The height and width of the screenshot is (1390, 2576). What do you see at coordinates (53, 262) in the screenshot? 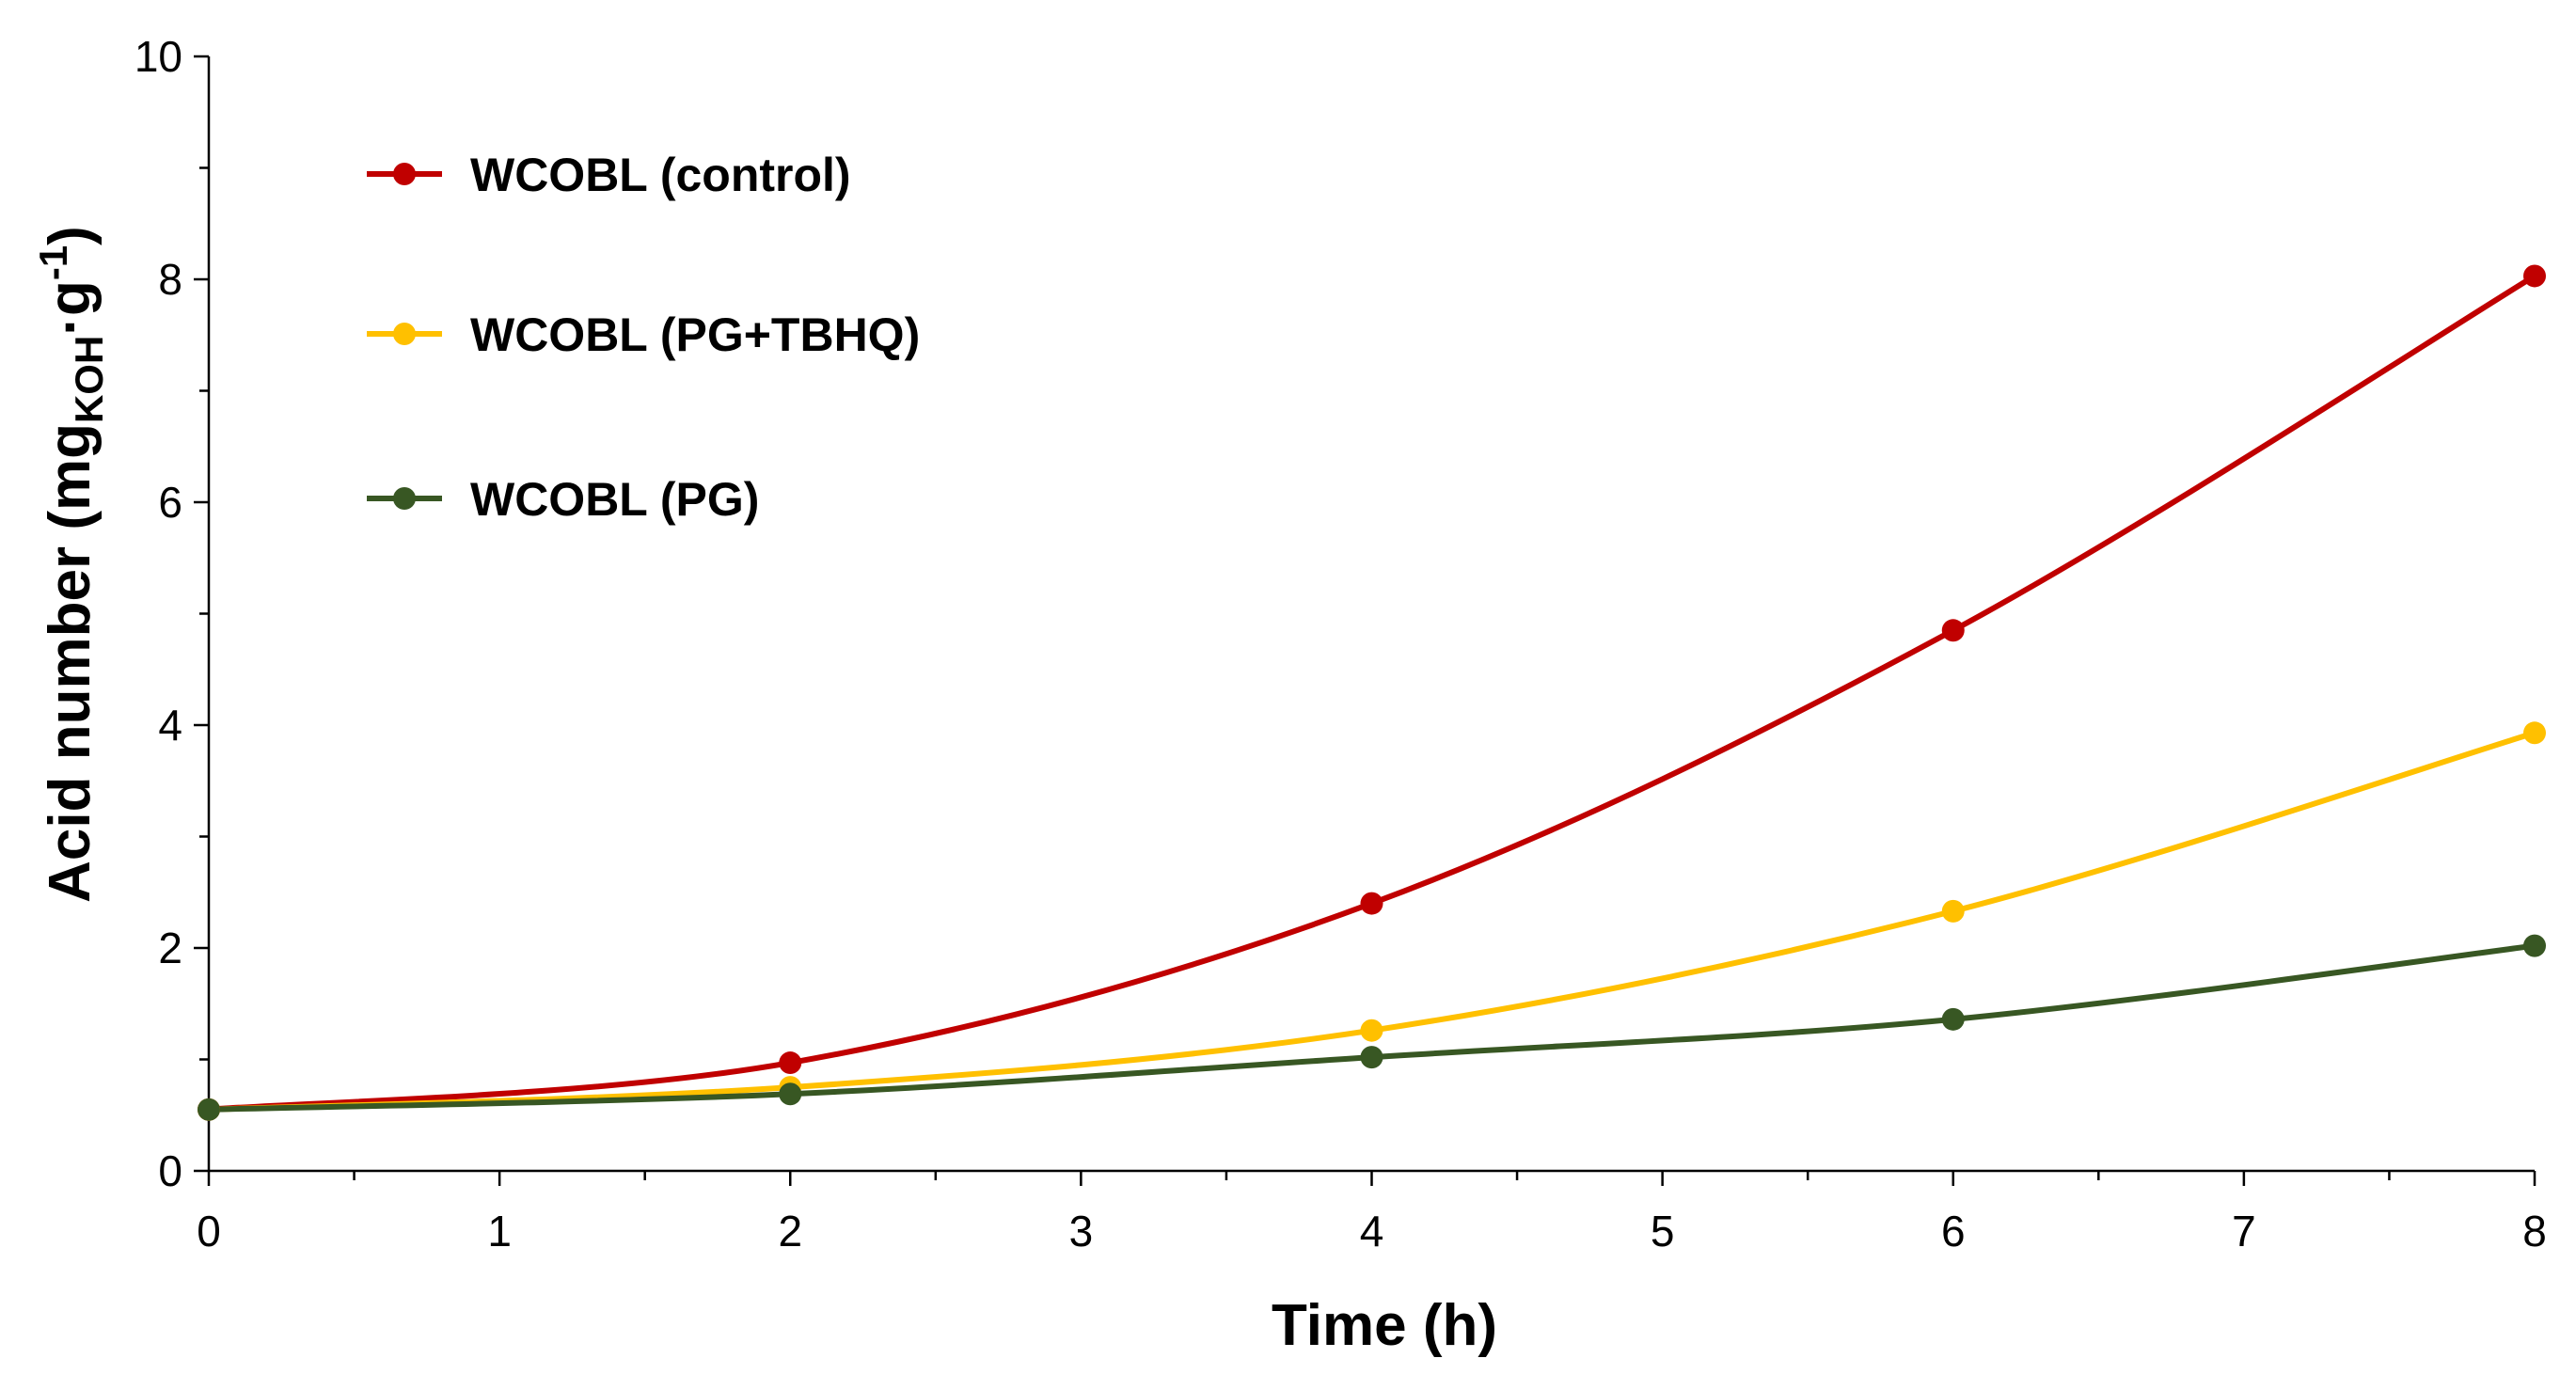
I see `y-axis-title-sup: -1` at bounding box center [53, 262].